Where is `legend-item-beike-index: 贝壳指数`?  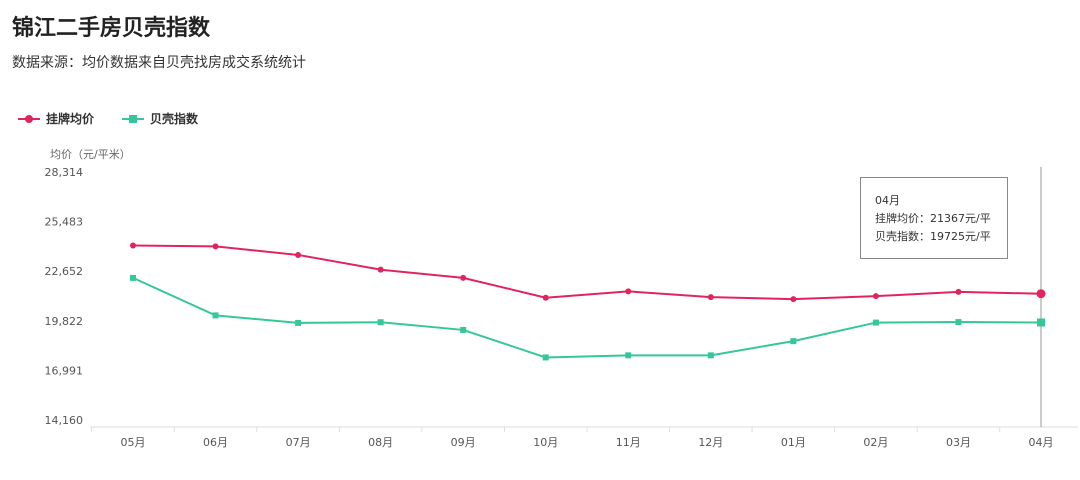
legend-item-beike-index: 贝壳指数 is located at coordinates (160, 118).